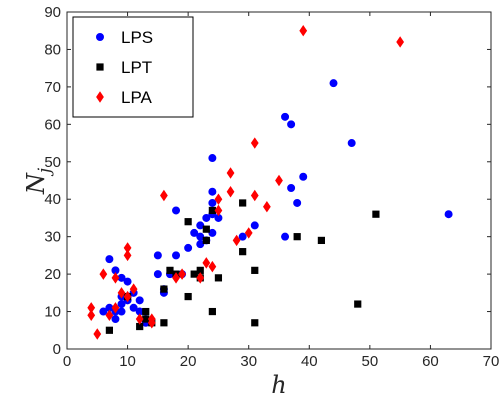 This screenshot has height=400, width=504. I want to click on legend-label-lpt: LPT, so click(136, 67).